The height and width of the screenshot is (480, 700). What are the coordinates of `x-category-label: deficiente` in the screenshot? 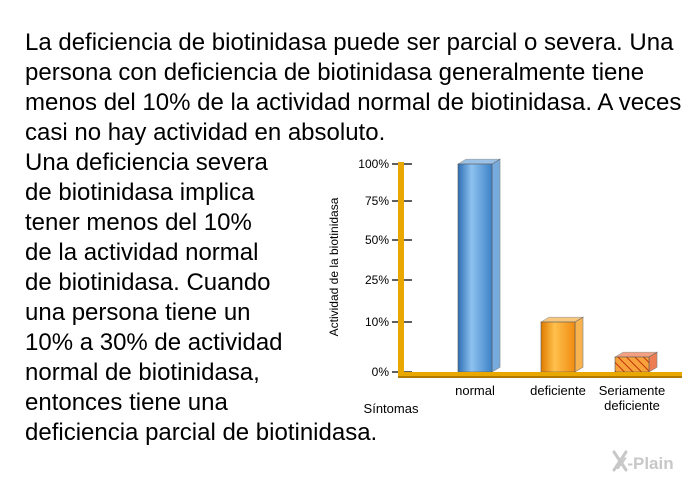 It's located at (558, 390).